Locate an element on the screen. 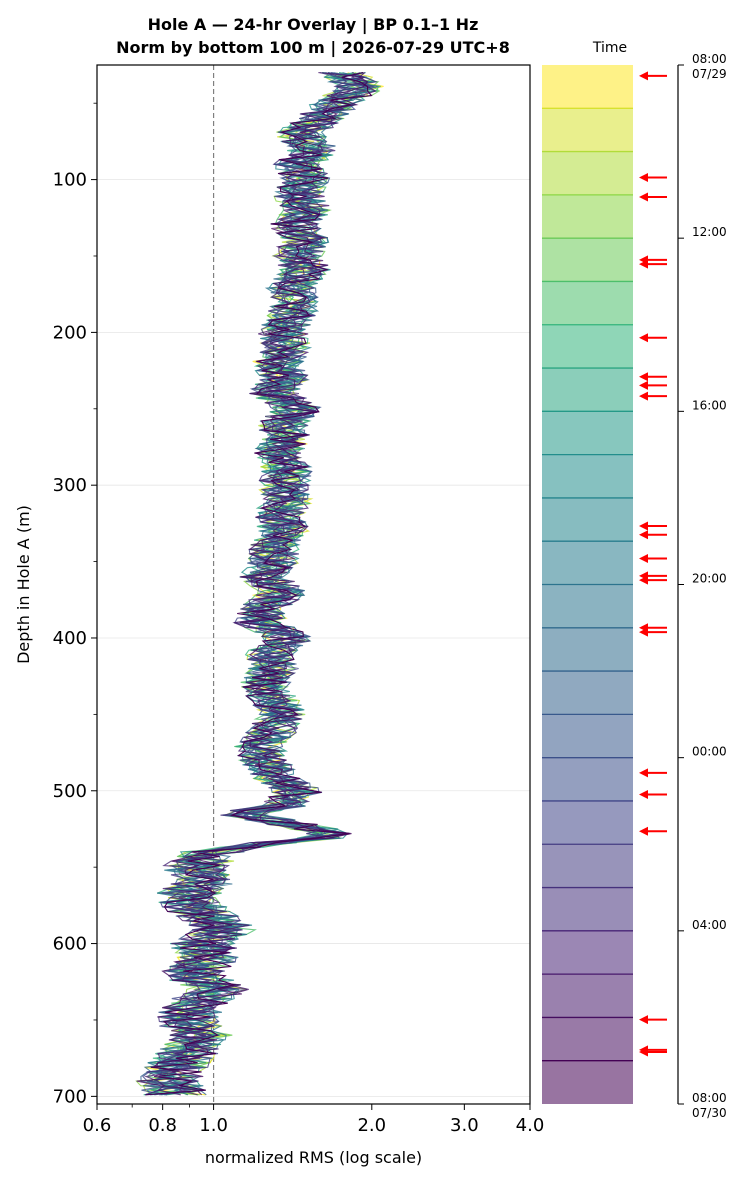  colorbar-tick-label-0: 08:00 is located at coordinates (709, 59).